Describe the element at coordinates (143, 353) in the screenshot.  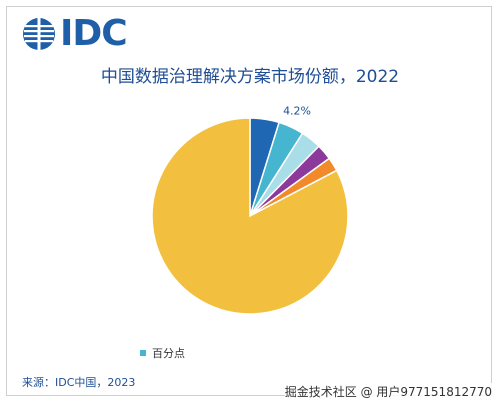
I see `legend-swatch` at that location.